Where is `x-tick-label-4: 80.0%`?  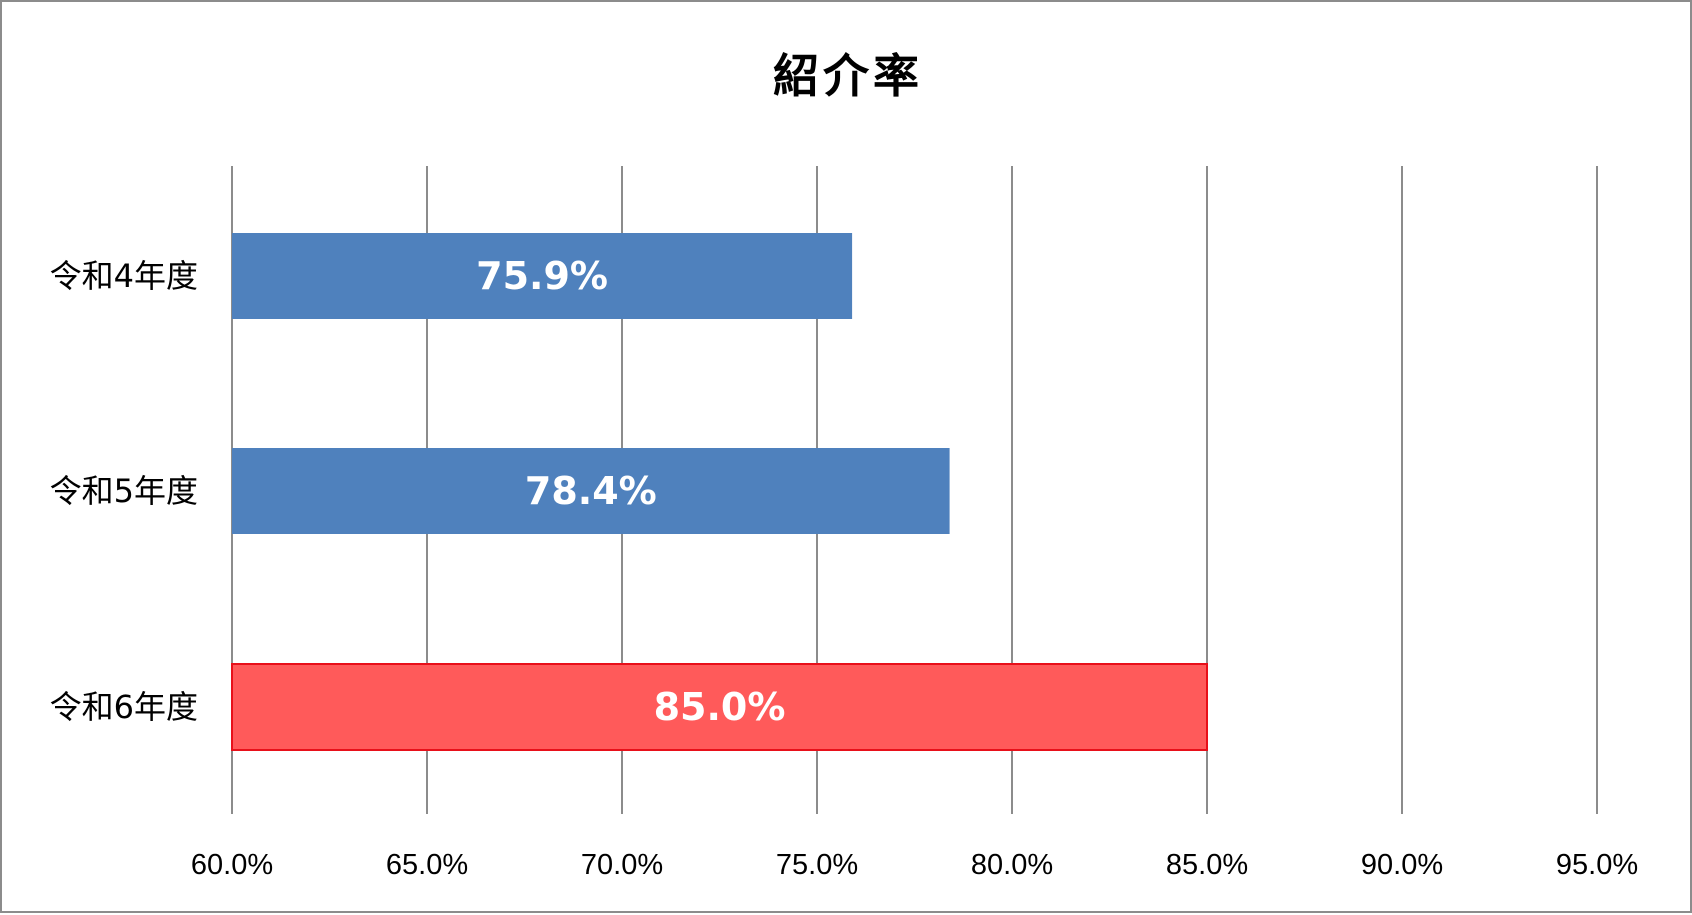
x-tick-label-4: 80.0% is located at coordinates (1012, 865).